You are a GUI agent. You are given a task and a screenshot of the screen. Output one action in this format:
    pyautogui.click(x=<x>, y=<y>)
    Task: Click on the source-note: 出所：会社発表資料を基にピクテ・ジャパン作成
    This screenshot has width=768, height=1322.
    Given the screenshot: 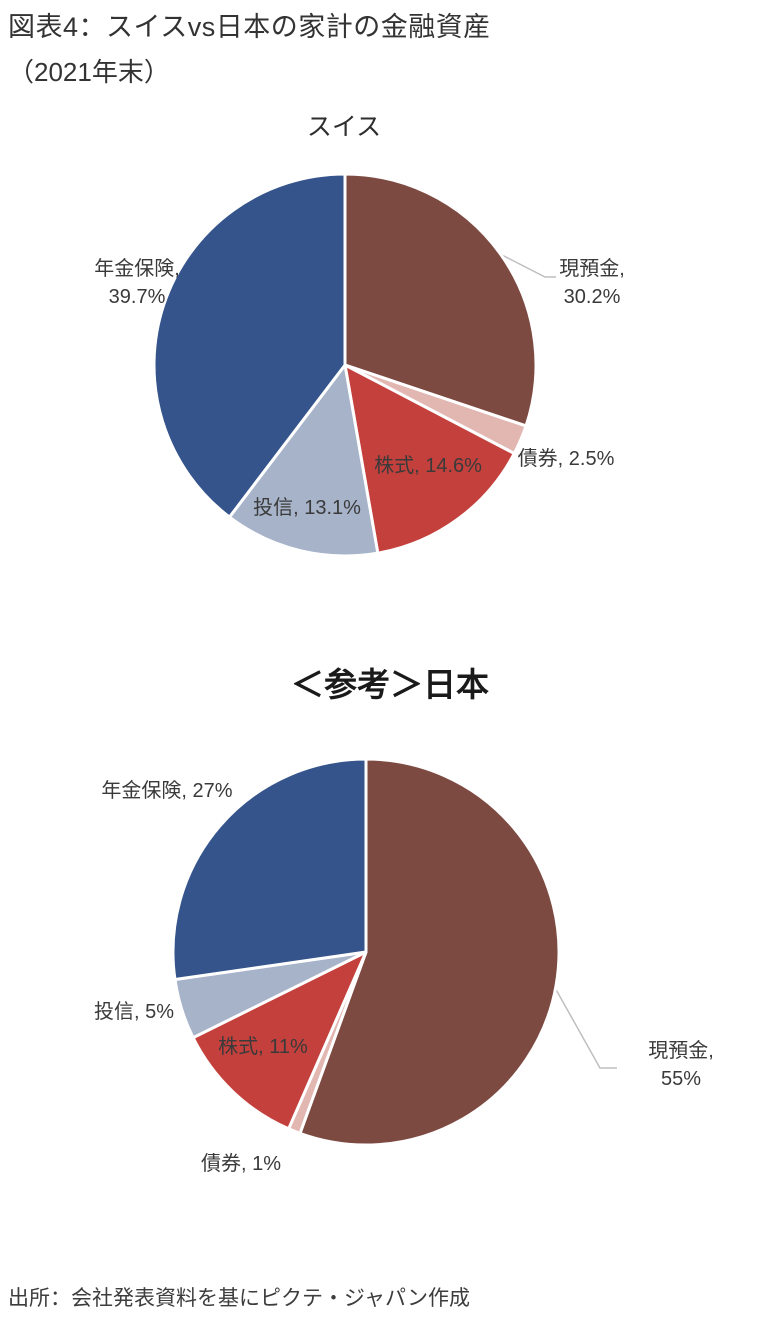 What is the action you would take?
    pyautogui.click(x=239, y=1298)
    